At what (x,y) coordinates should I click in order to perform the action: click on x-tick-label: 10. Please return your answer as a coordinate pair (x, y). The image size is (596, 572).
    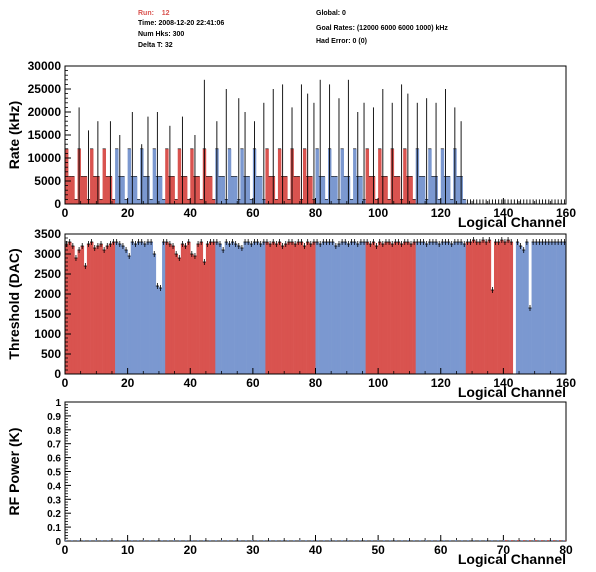
    Looking at the image, I should click on (128, 550).